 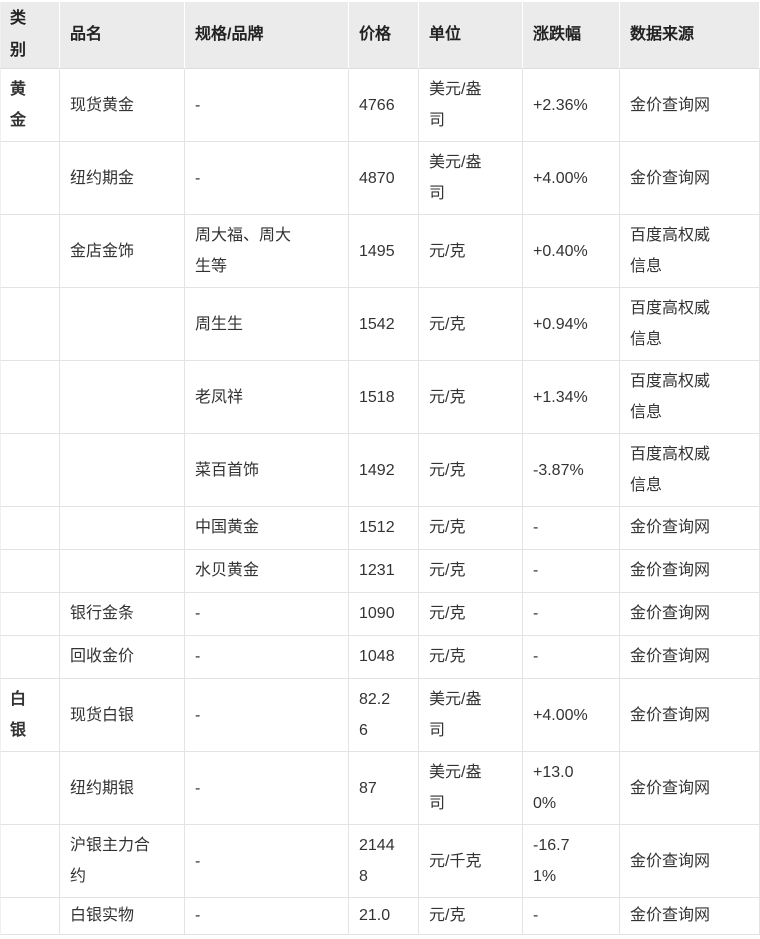 I want to click on header-row: 类 别 品名 规格/品牌 价格 单位 涨跌幅 数据来源, so click(x=380, y=35).